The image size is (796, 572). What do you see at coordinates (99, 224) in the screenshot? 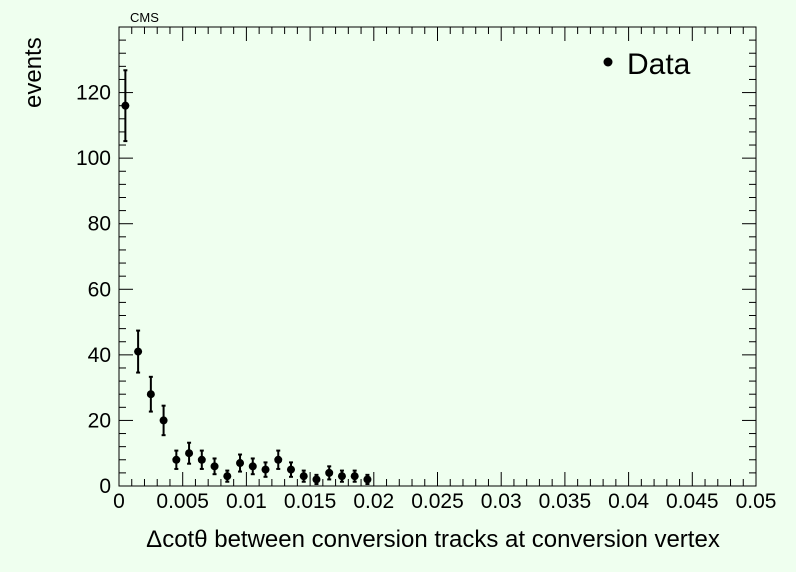
I see `y-tick-label: 80` at bounding box center [99, 224].